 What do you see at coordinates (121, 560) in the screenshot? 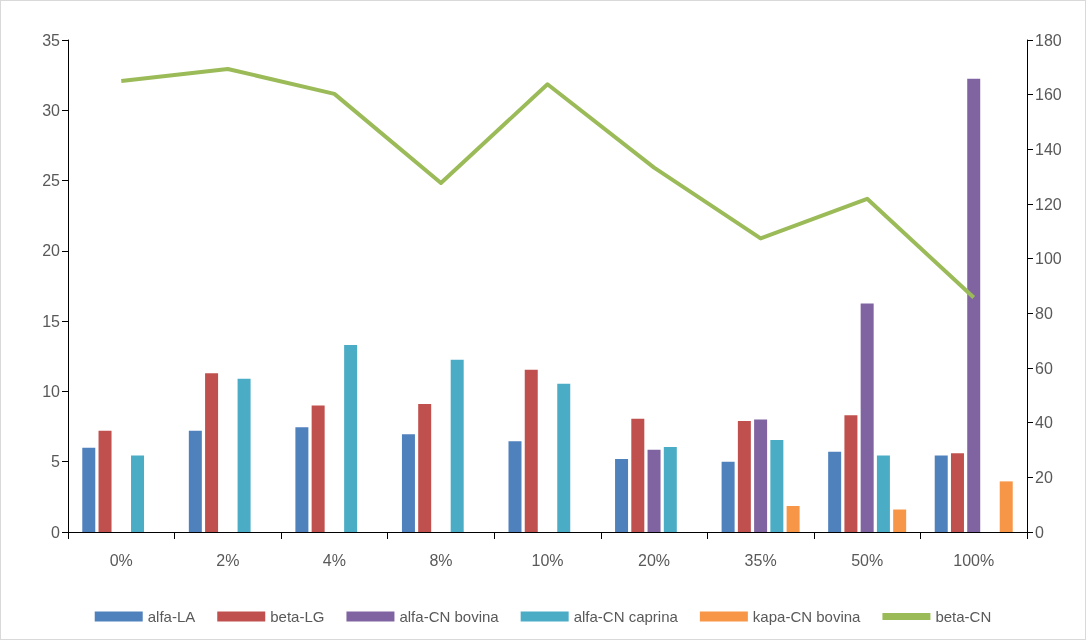
I see `x-tick-label: 0%` at bounding box center [121, 560].